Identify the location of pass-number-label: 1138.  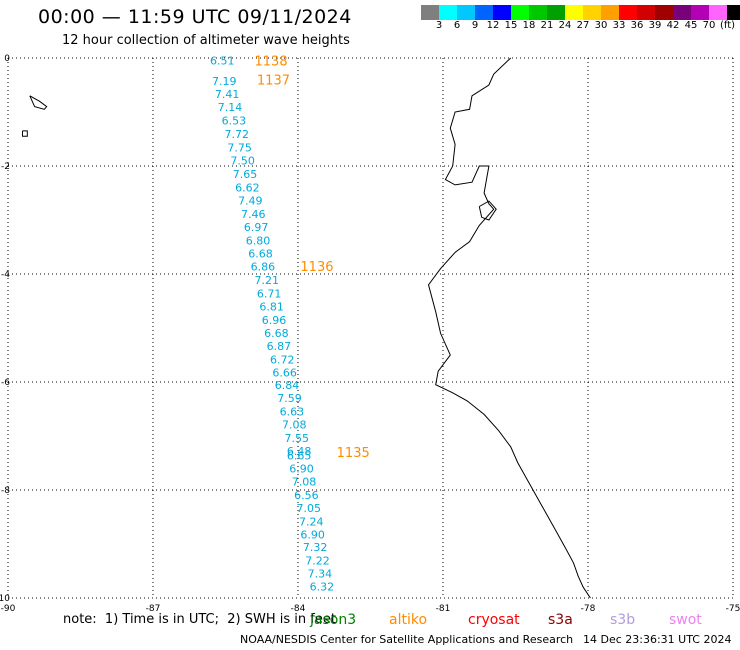
(271, 62).